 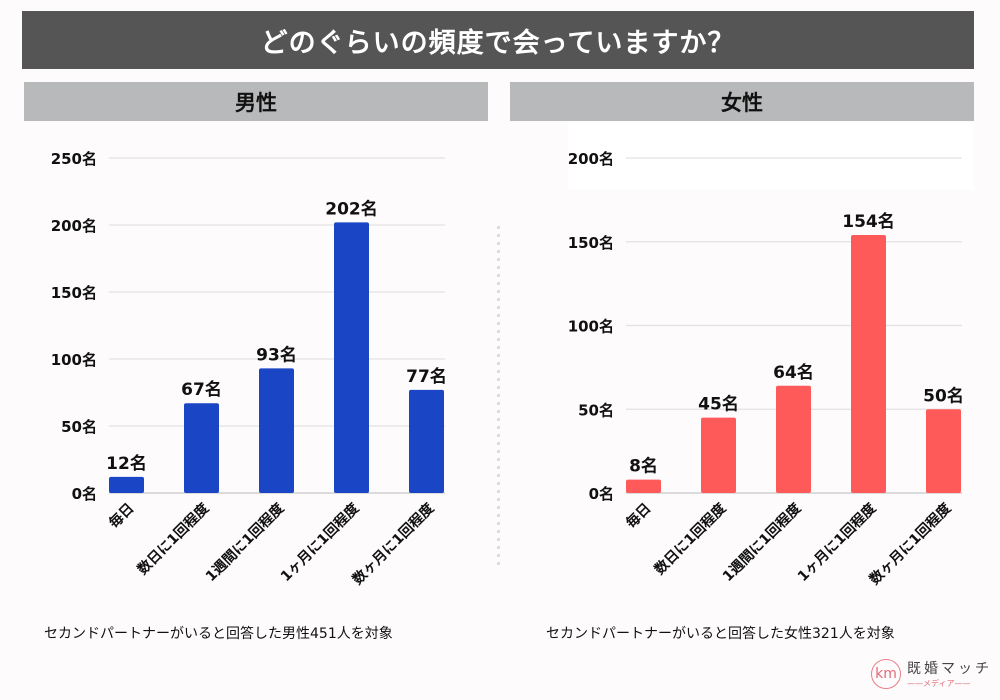 What do you see at coordinates (949, 669) in the screenshot?
I see `logo-name: 既婚マッチ` at bounding box center [949, 669].